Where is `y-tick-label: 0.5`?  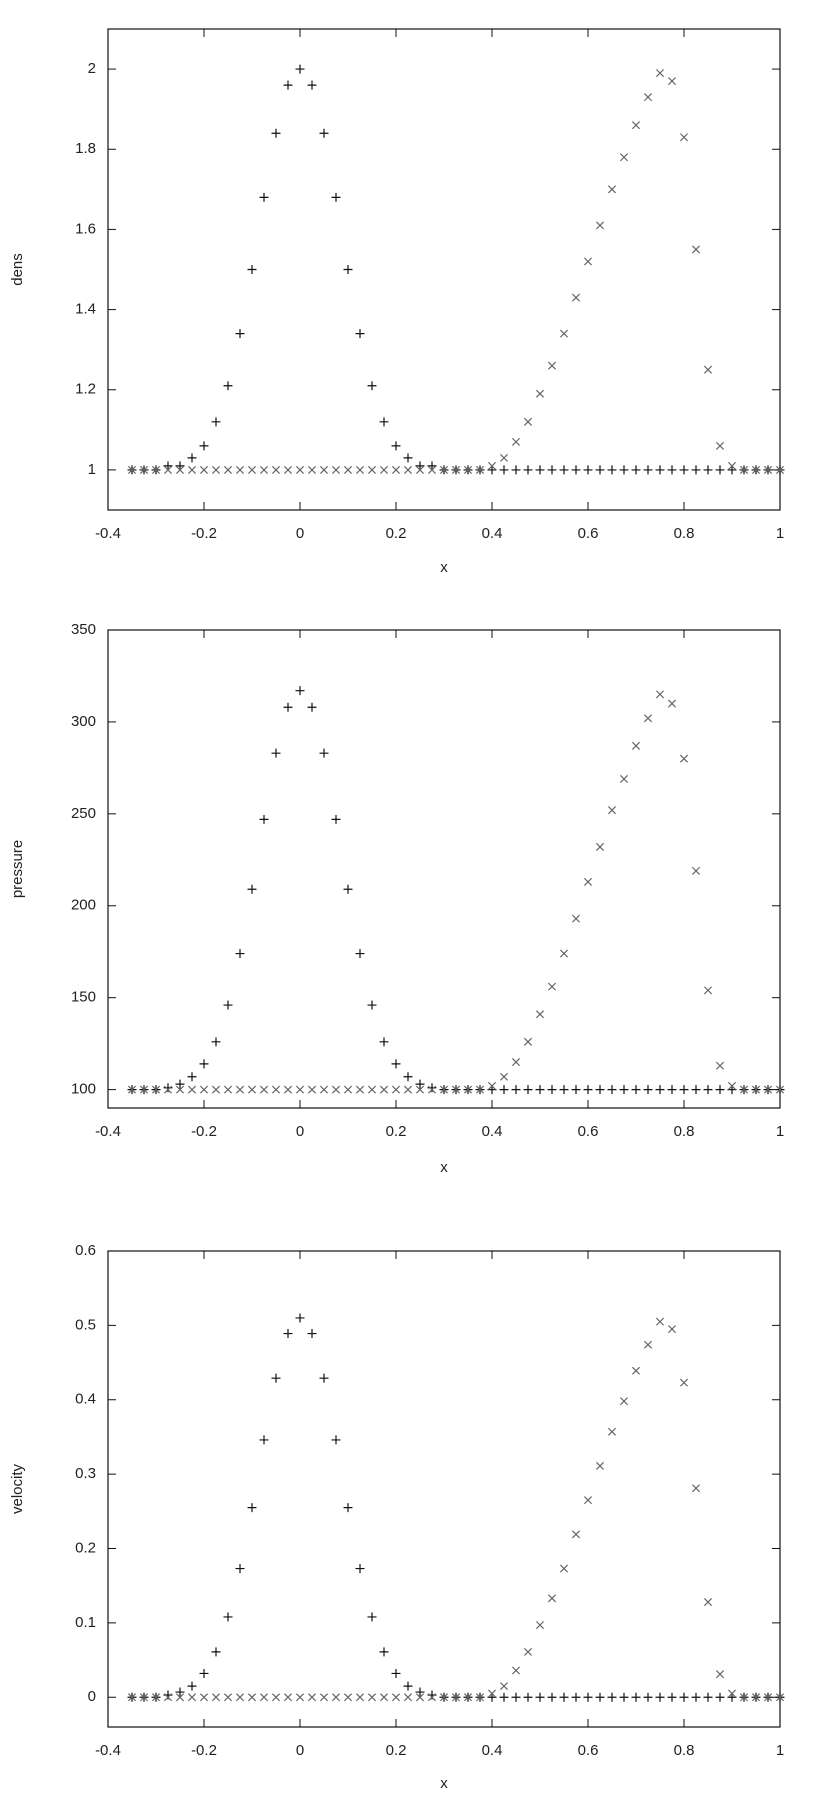 y-tick-label: 0.5 is located at coordinates (85, 1324).